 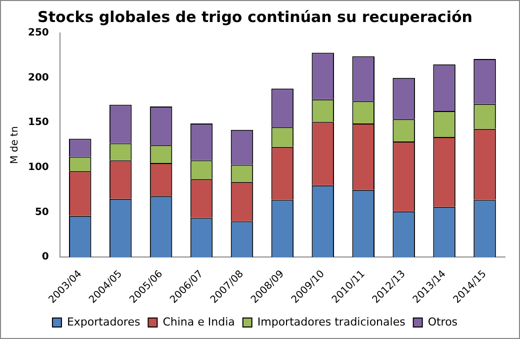 What do you see at coordinates (198, 321) in the screenshot?
I see `legend-label: China e India` at bounding box center [198, 321].